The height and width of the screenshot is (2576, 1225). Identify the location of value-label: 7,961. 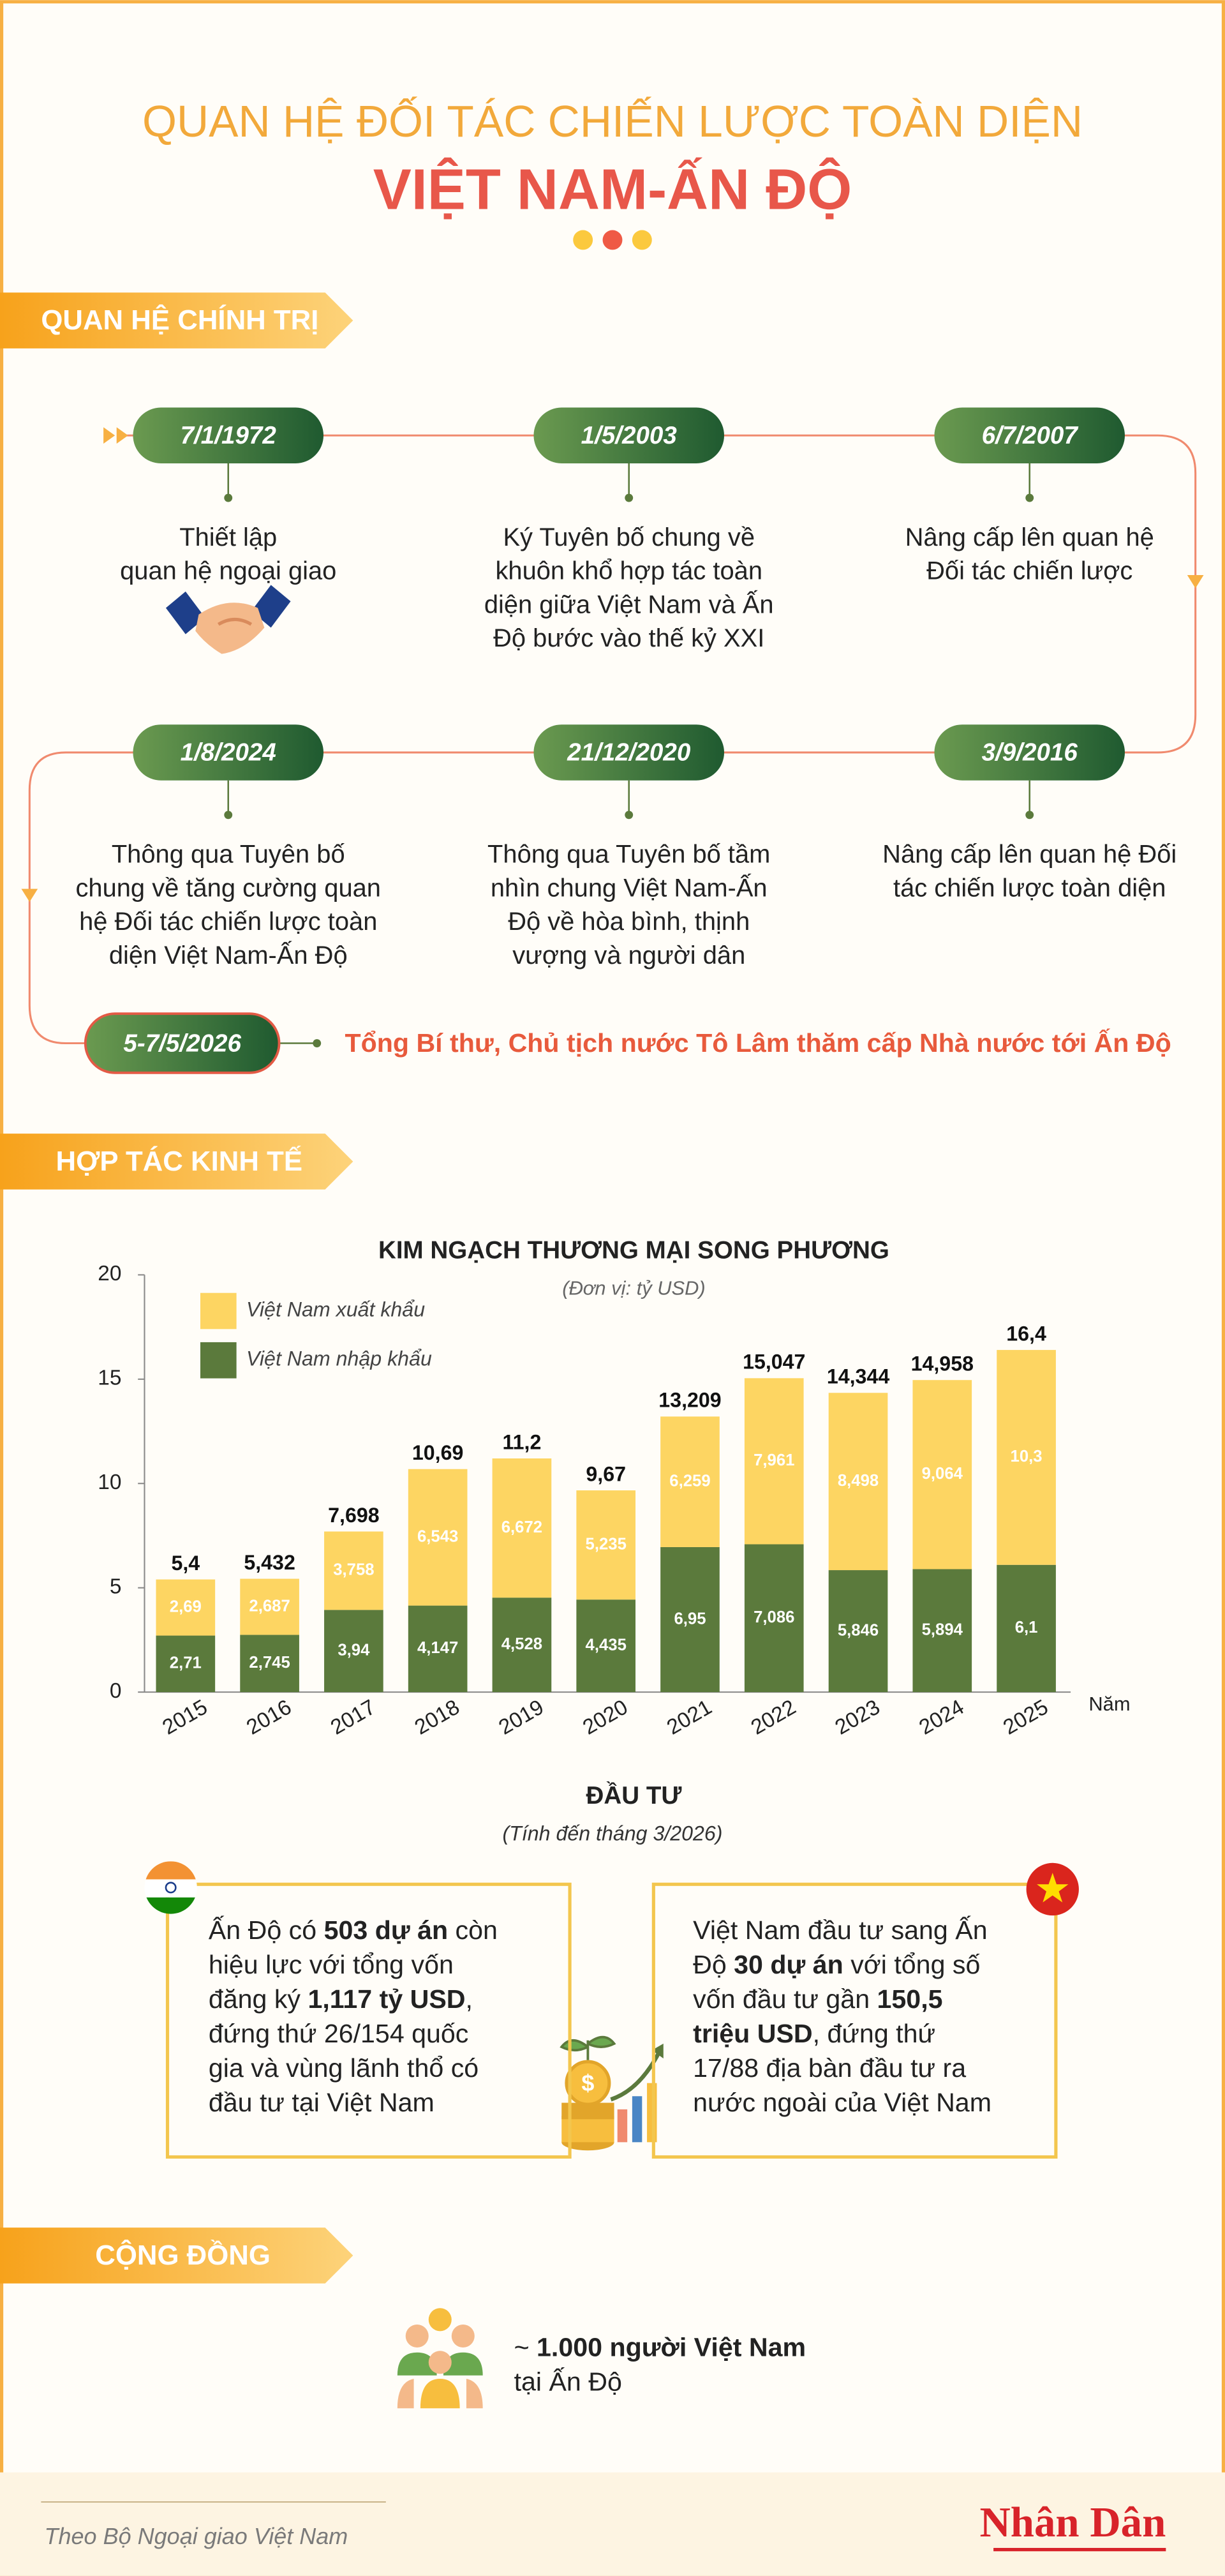
(774, 1460).